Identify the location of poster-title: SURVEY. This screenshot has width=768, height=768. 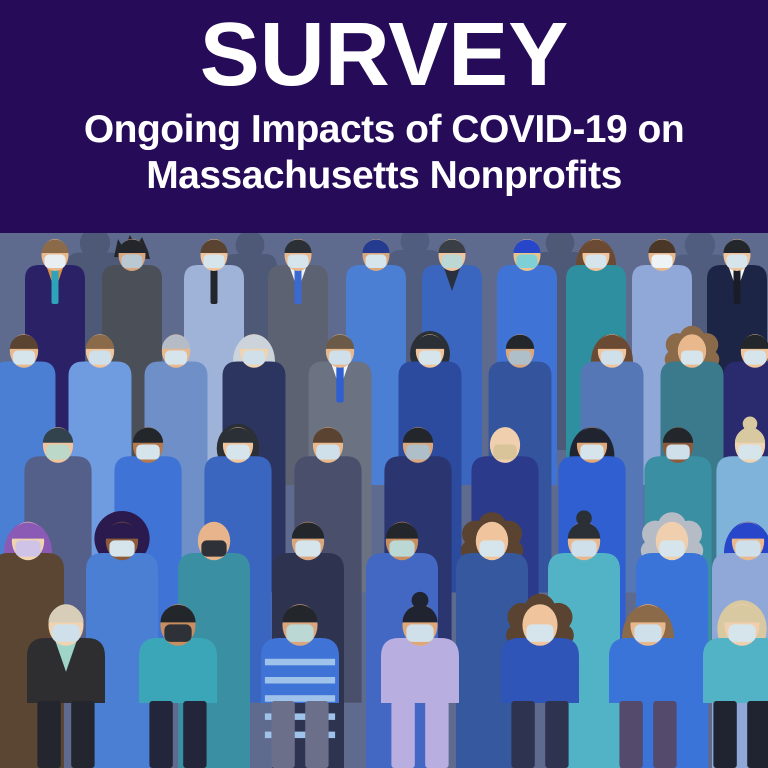
(384, 55).